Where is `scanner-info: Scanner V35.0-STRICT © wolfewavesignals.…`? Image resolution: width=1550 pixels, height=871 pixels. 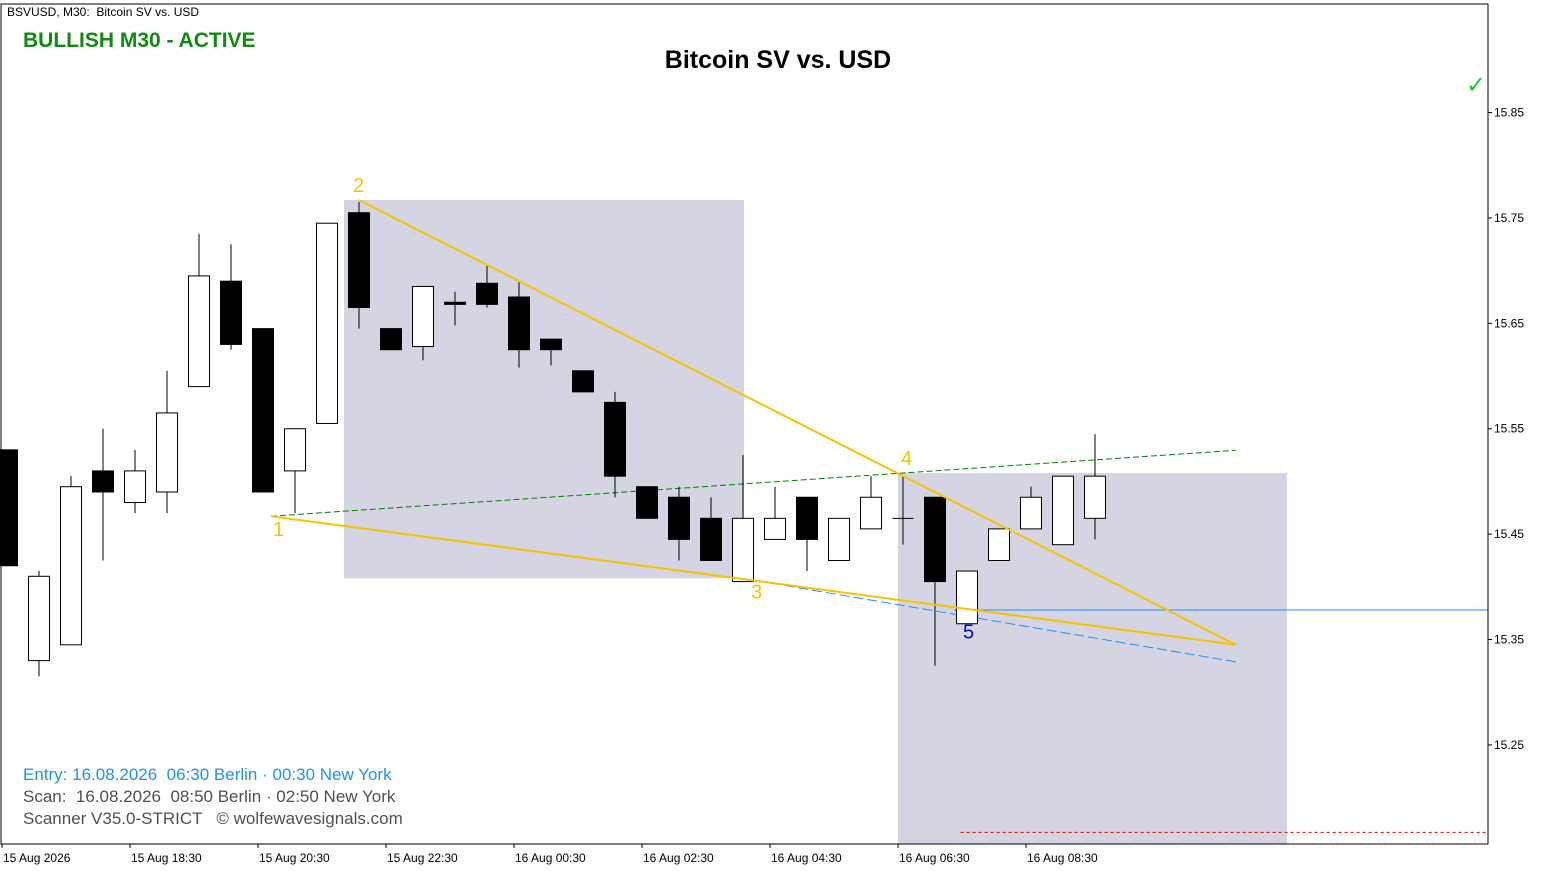 scanner-info: Scanner V35.0-STRICT © wolfewavesignals.… is located at coordinates (213, 818).